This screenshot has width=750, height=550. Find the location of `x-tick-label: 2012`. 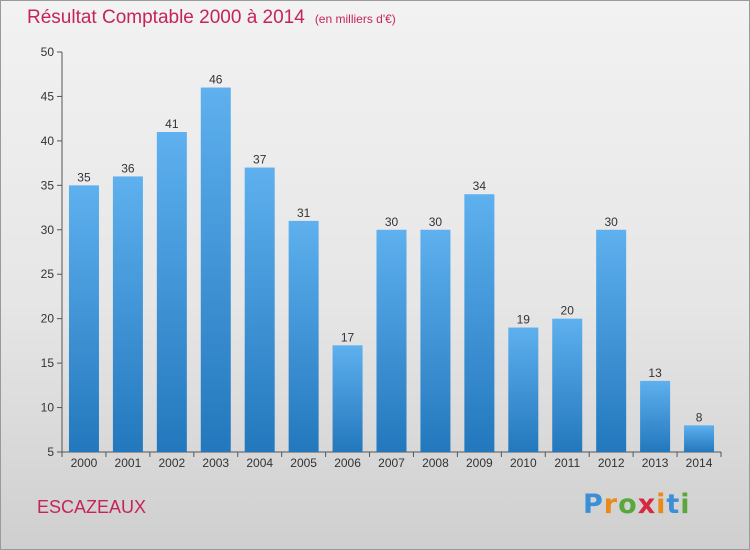

x-tick-label: 2012 is located at coordinates (611, 463).